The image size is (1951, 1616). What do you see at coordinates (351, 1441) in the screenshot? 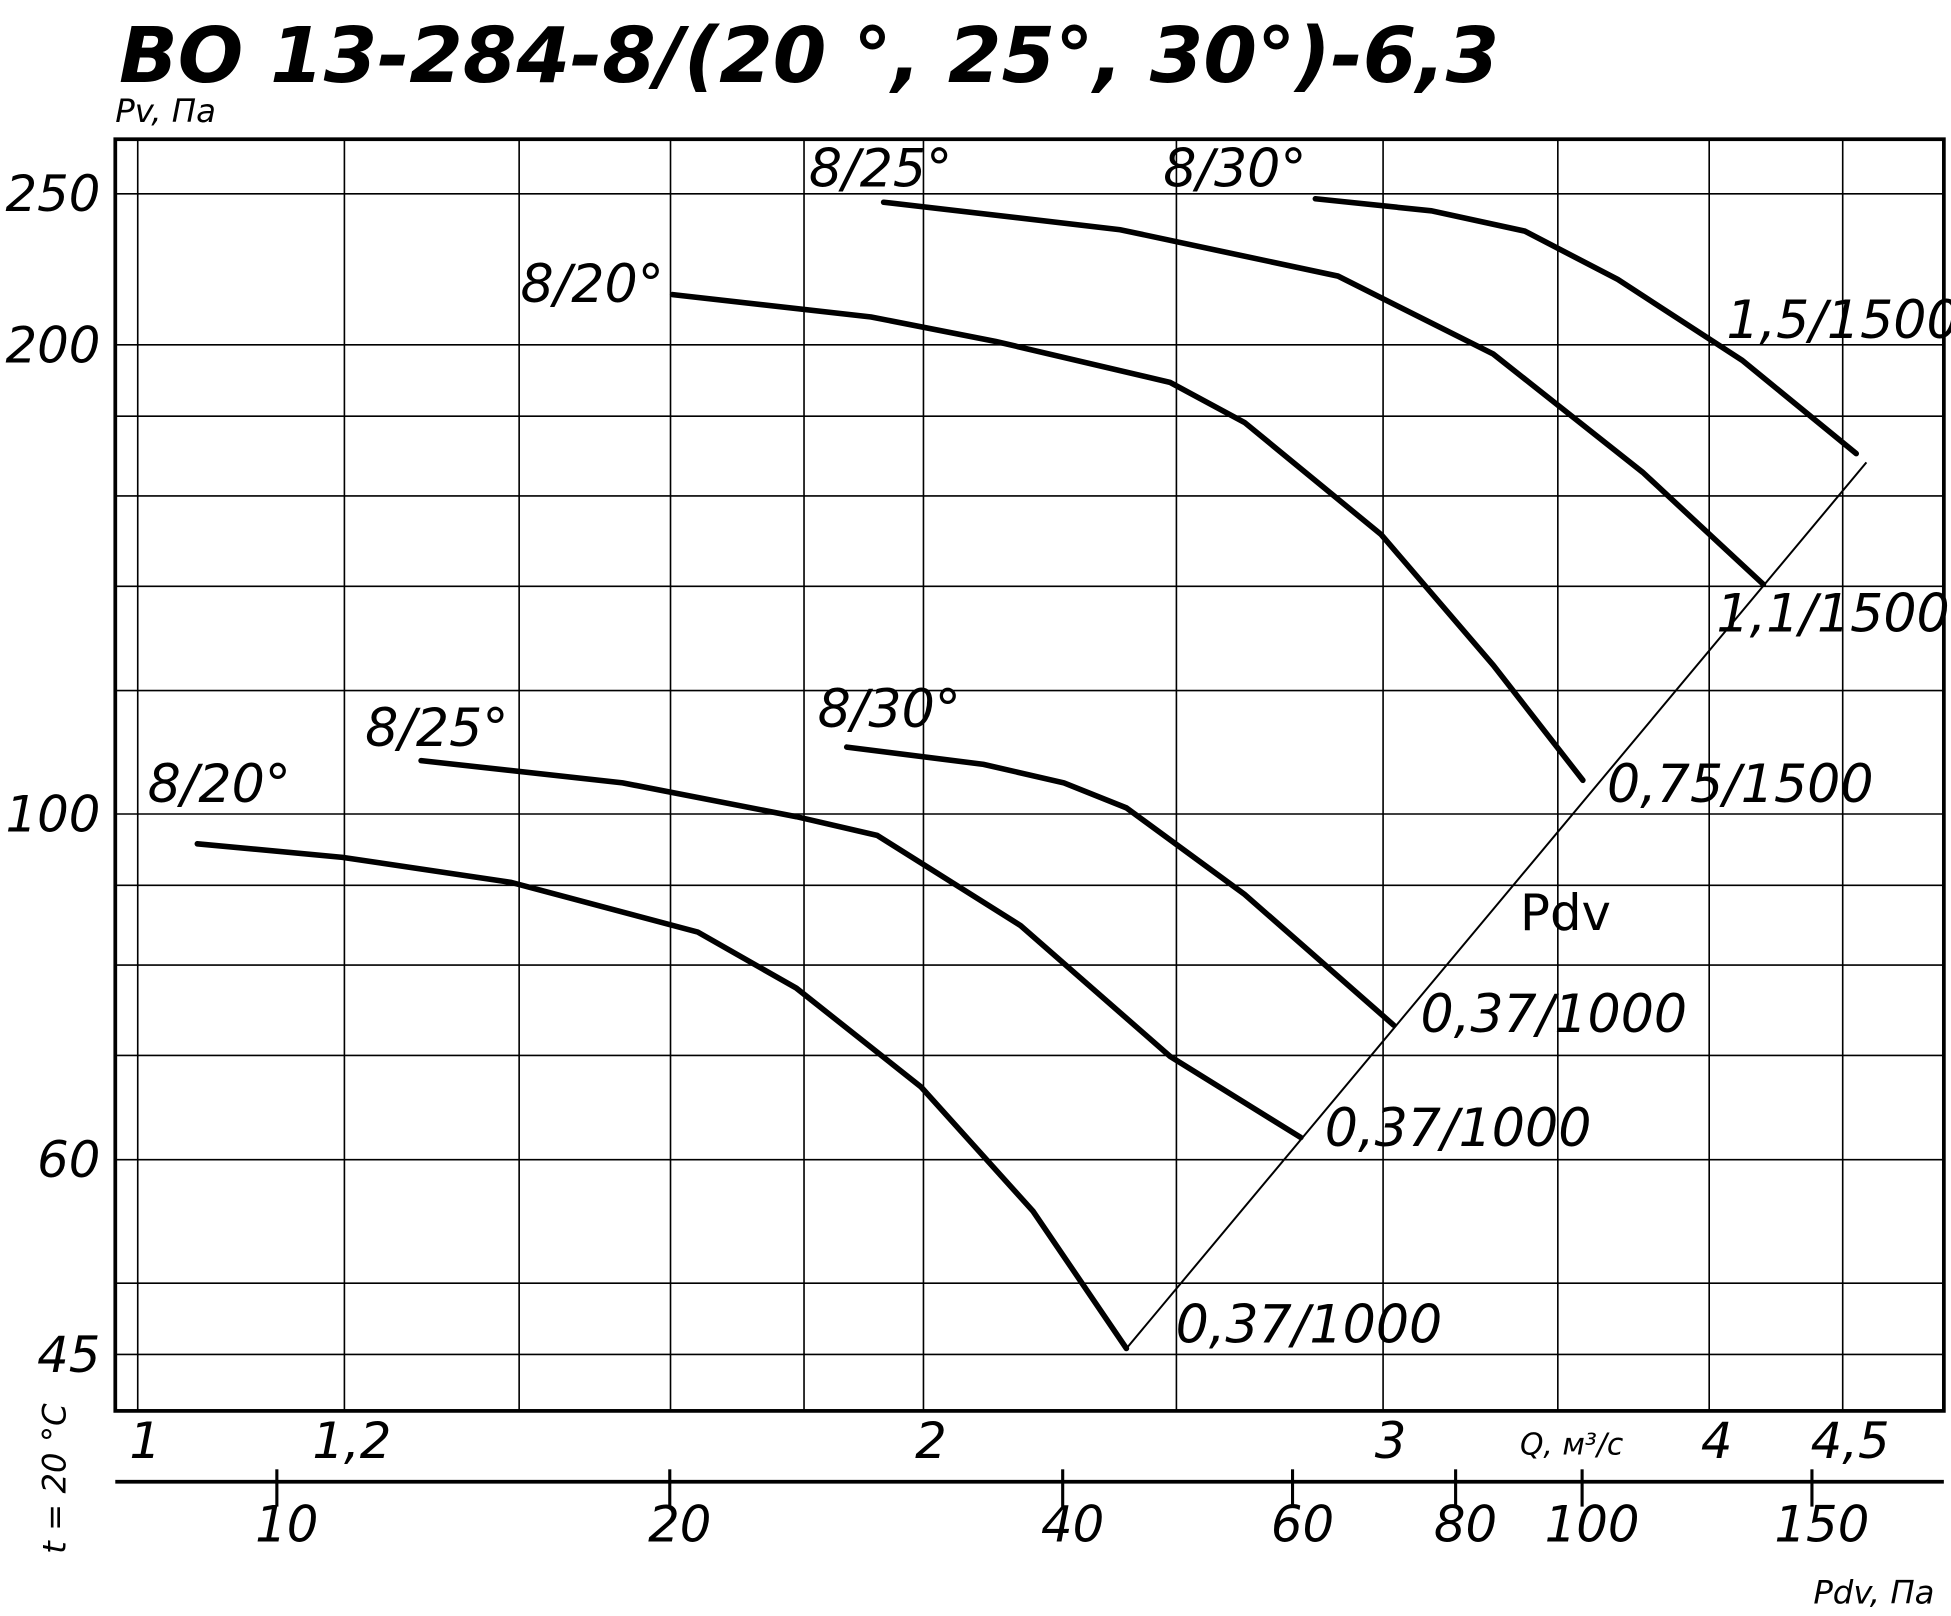
I see `x-tick-label: 1,2` at bounding box center [351, 1441].